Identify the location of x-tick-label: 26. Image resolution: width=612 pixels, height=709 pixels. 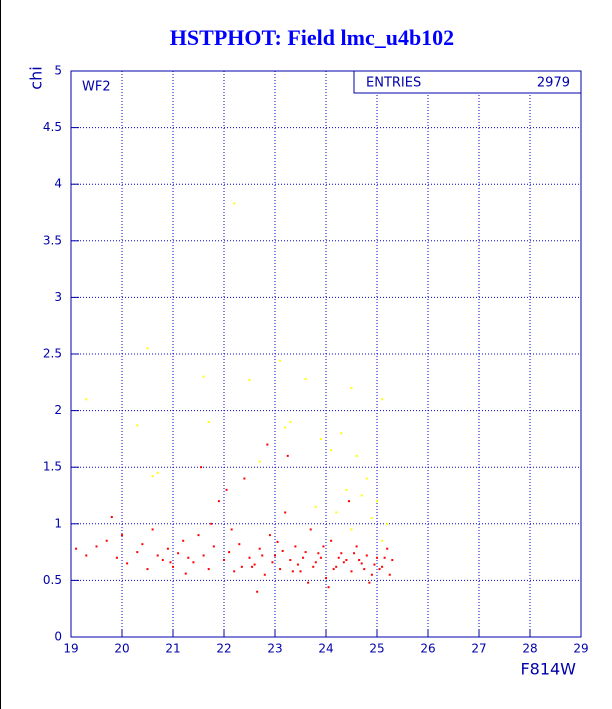
(427, 649).